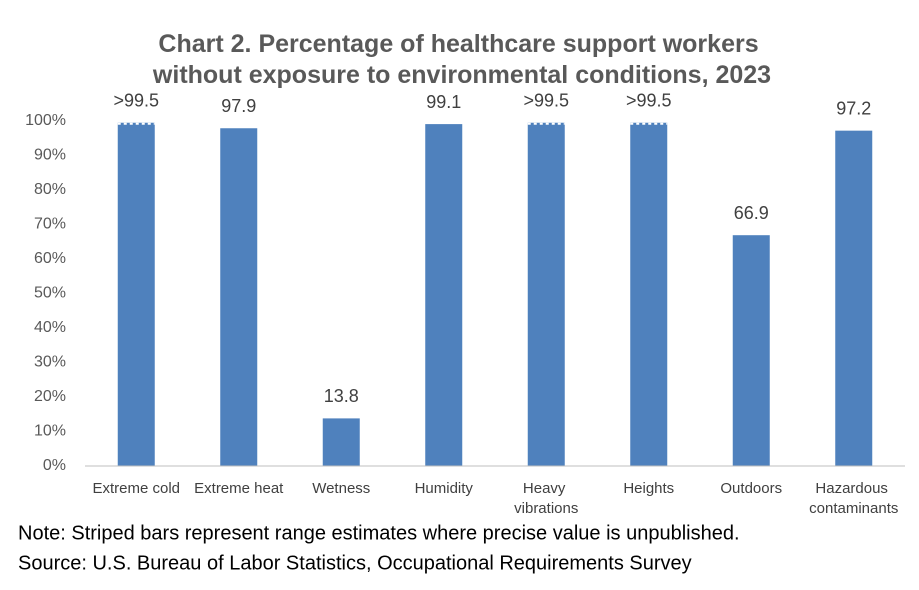  What do you see at coordinates (45, 120) in the screenshot?
I see `y-tick-label: 100%` at bounding box center [45, 120].